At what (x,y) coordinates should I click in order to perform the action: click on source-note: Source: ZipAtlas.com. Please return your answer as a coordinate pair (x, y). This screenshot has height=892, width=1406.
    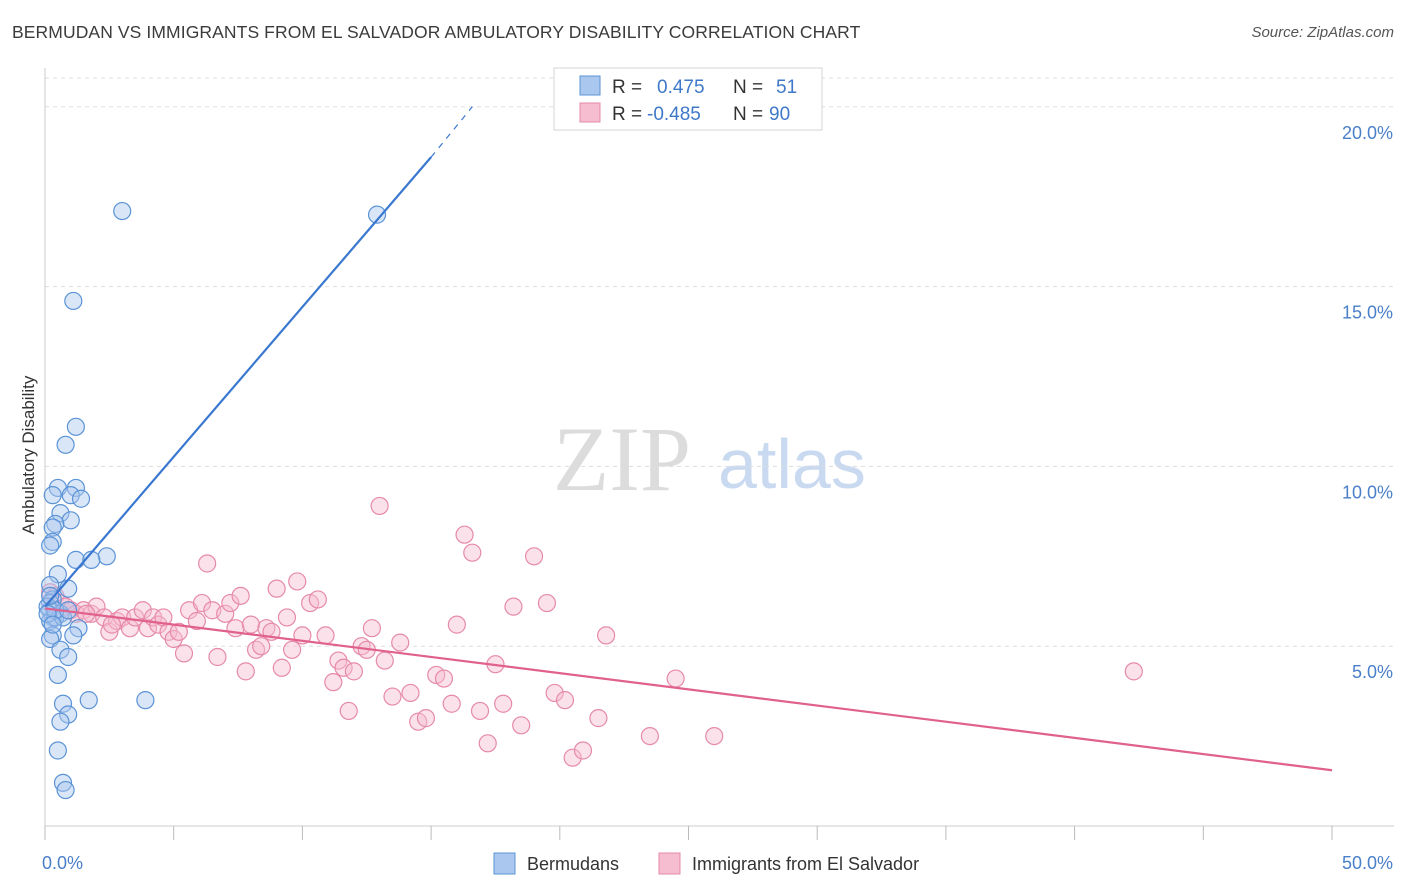
    Looking at the image, I should click on (1322, 32).